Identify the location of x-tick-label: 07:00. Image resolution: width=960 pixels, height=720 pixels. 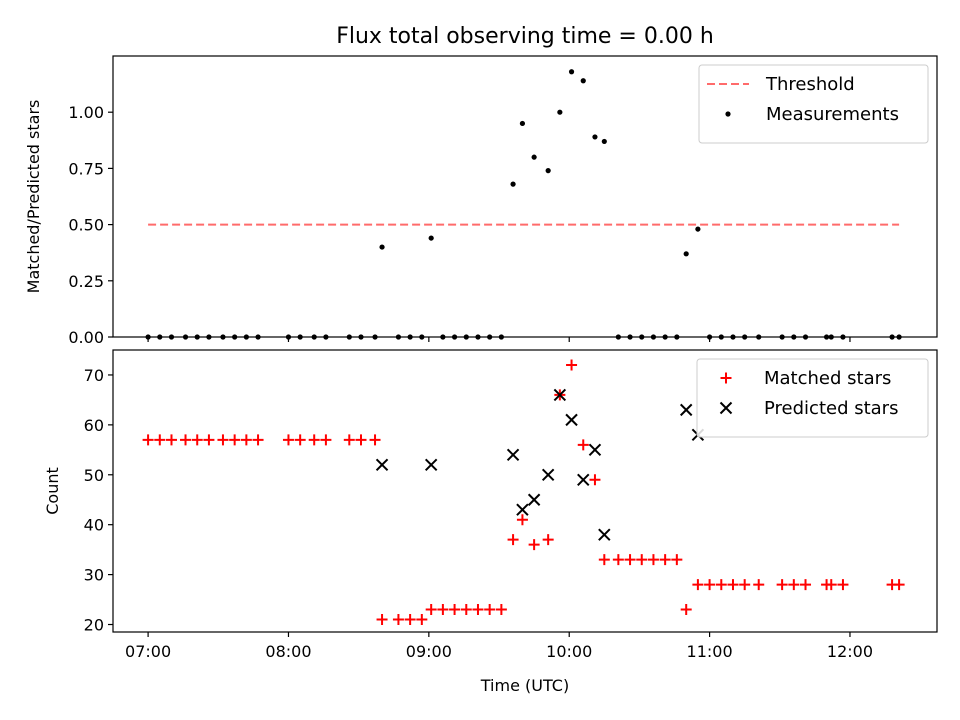
(148, 651).